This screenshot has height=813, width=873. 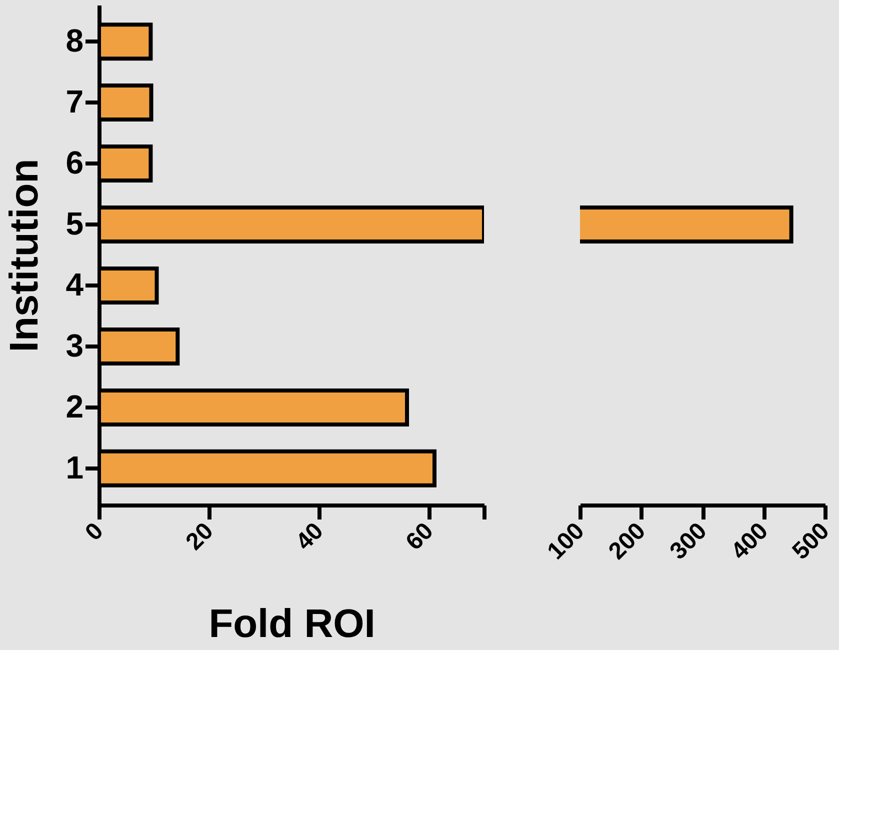 I want to click on y-tick-label: 3, so click(x=75, y=345).